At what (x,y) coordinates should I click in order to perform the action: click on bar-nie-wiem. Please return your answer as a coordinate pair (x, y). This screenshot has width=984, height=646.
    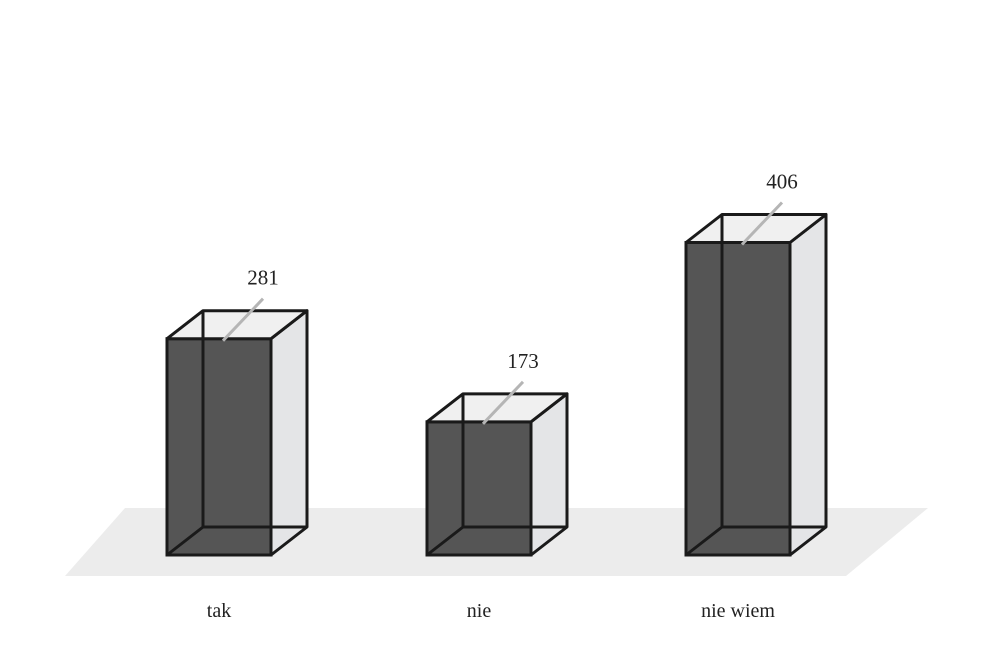
    Looking at the image, I should click on (756, 379).